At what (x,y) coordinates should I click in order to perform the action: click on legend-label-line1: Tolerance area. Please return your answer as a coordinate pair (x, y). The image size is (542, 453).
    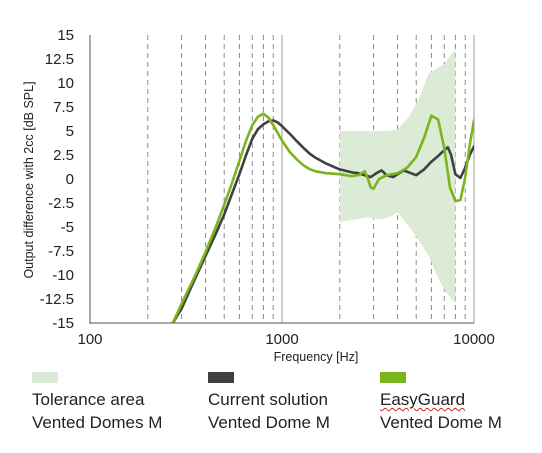
    Looking at the image, I should click on (88, 399).